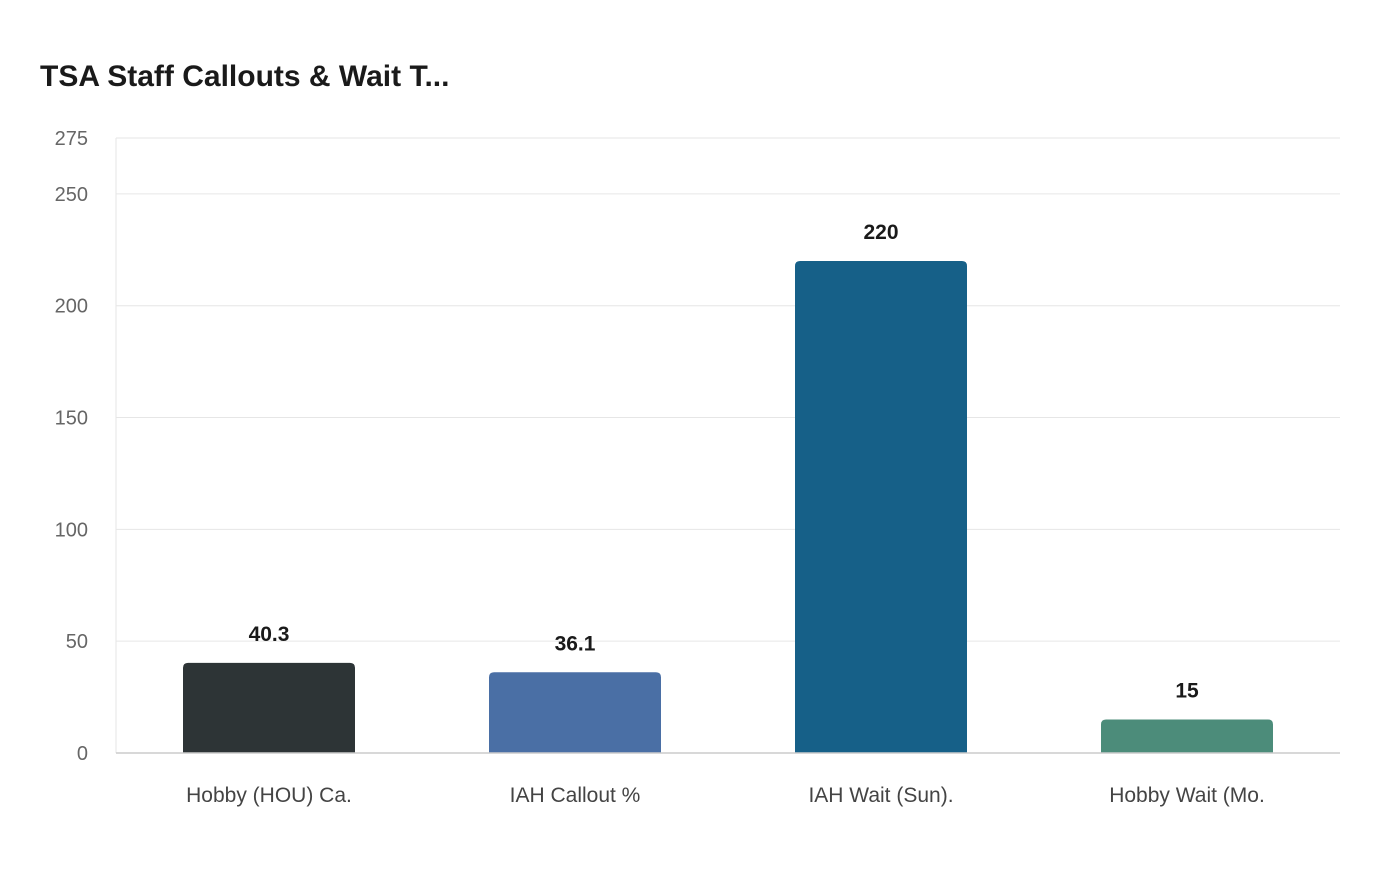 The height and width of the screenshot is (880, 1400). I want to click on x-tick-label: Hobby Wait (Mo., so click(1187, 795).